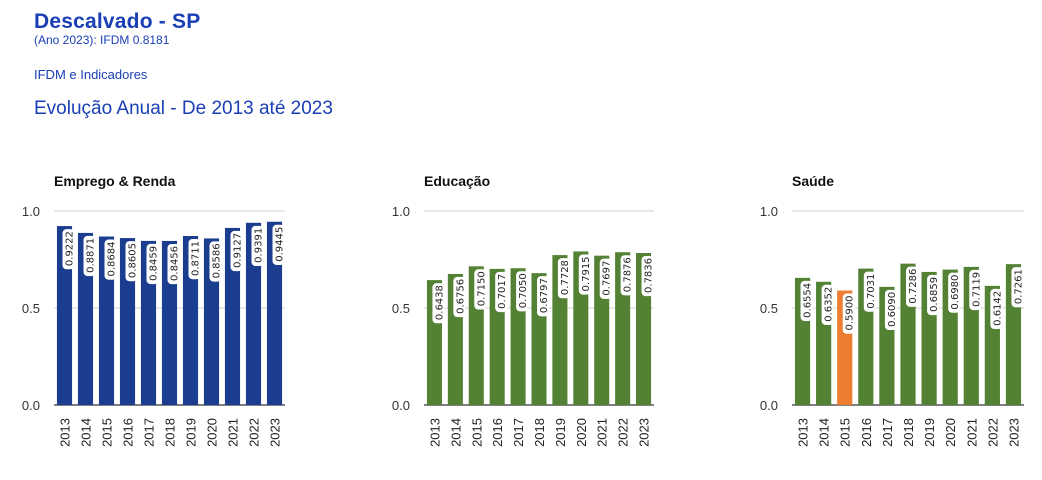 This screenshot has height=480, width=1042. What do you see at coordinates (955, 292) in the screenshot?
I see `data-label-text: 0.6980` at bounding box center [955, 292].